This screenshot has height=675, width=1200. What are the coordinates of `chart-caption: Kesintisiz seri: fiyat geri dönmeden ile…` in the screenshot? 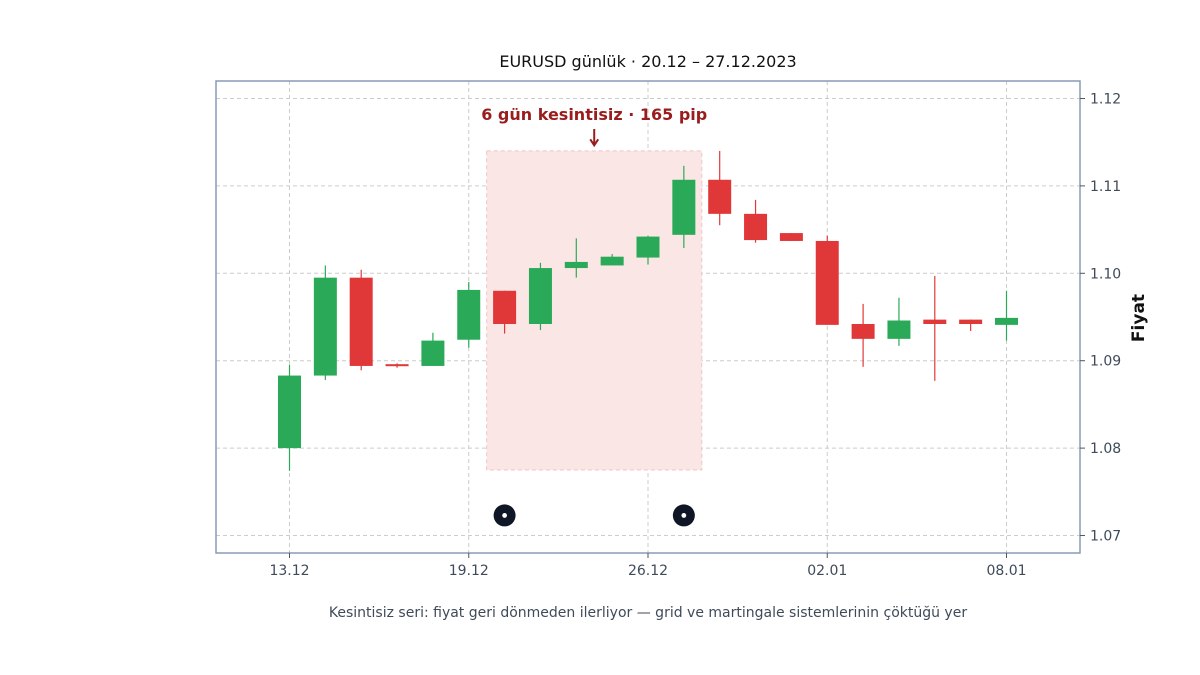 It's located at (648, 613).